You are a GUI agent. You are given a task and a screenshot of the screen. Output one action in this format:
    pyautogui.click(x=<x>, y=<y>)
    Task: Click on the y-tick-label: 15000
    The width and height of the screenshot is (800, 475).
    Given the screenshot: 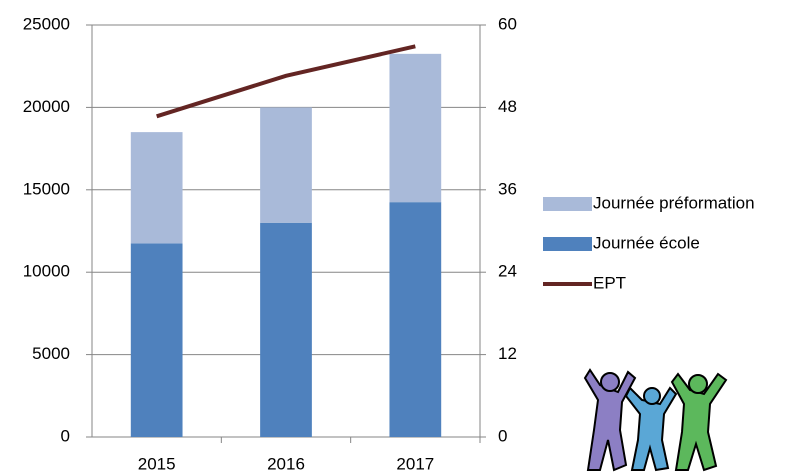 What is the action you would take?
    pyautogui.click(x=46, y=188)
    